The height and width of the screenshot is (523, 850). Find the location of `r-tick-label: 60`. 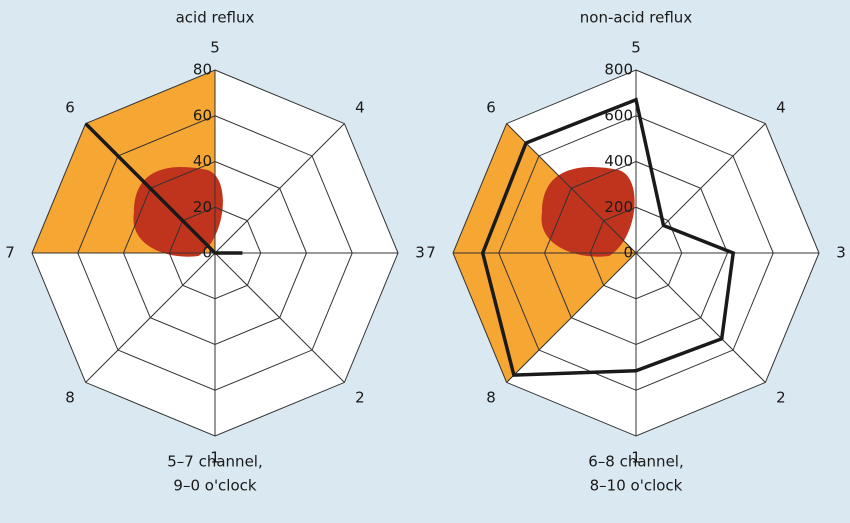

r-tick-label: 60 is located at coordinates (202, 115).